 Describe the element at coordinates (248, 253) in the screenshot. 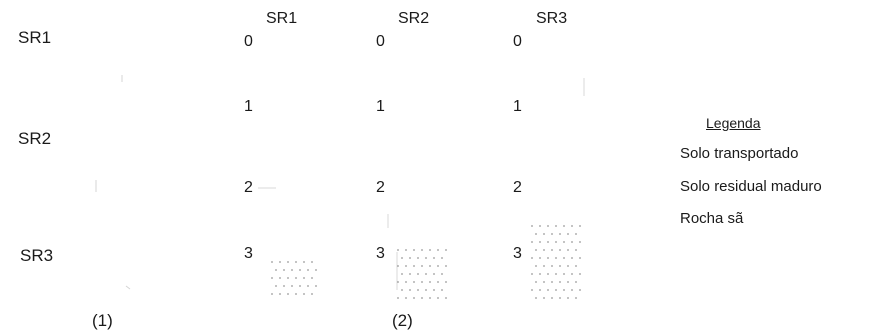

I see `profile-1-tick-3: 3` at that location.